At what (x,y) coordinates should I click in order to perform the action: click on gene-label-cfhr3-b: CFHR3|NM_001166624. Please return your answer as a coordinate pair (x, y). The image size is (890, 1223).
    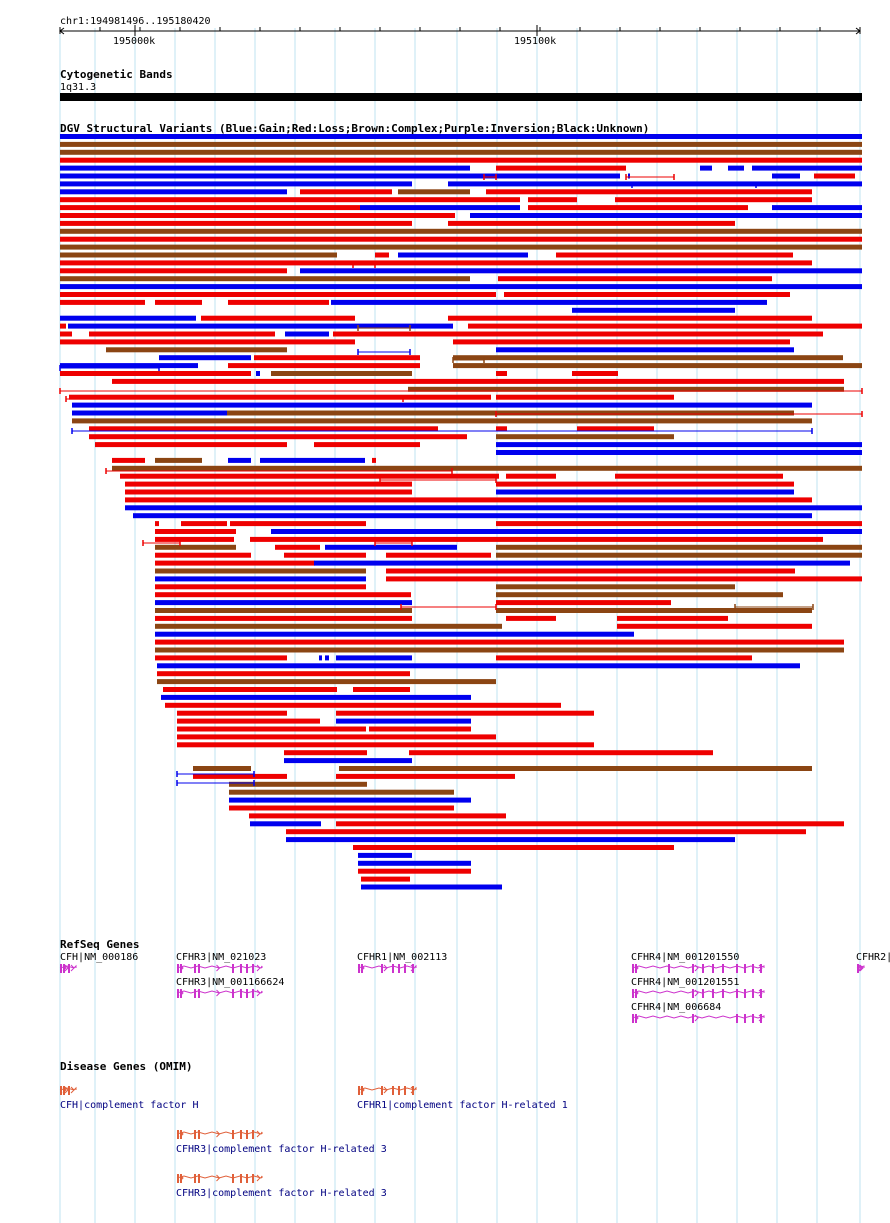
    Looking at the image, I should click on (230, 982).